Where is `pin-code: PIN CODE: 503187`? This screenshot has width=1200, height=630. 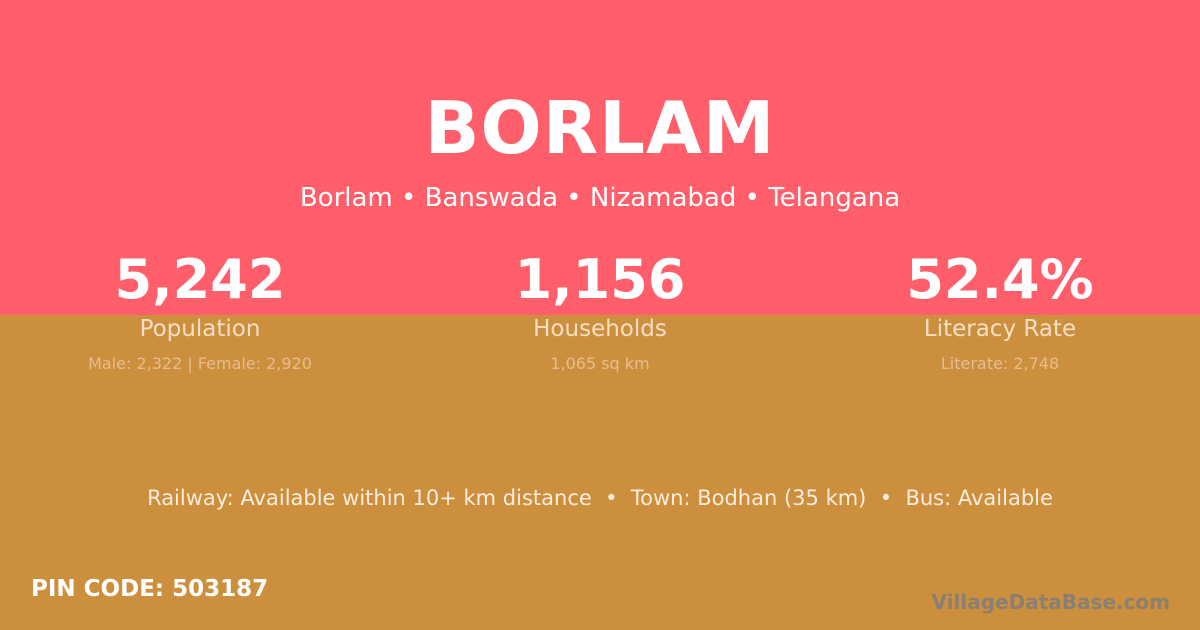 pin-code: PIN CODE: 503187 is located at coordinates (150, 589).